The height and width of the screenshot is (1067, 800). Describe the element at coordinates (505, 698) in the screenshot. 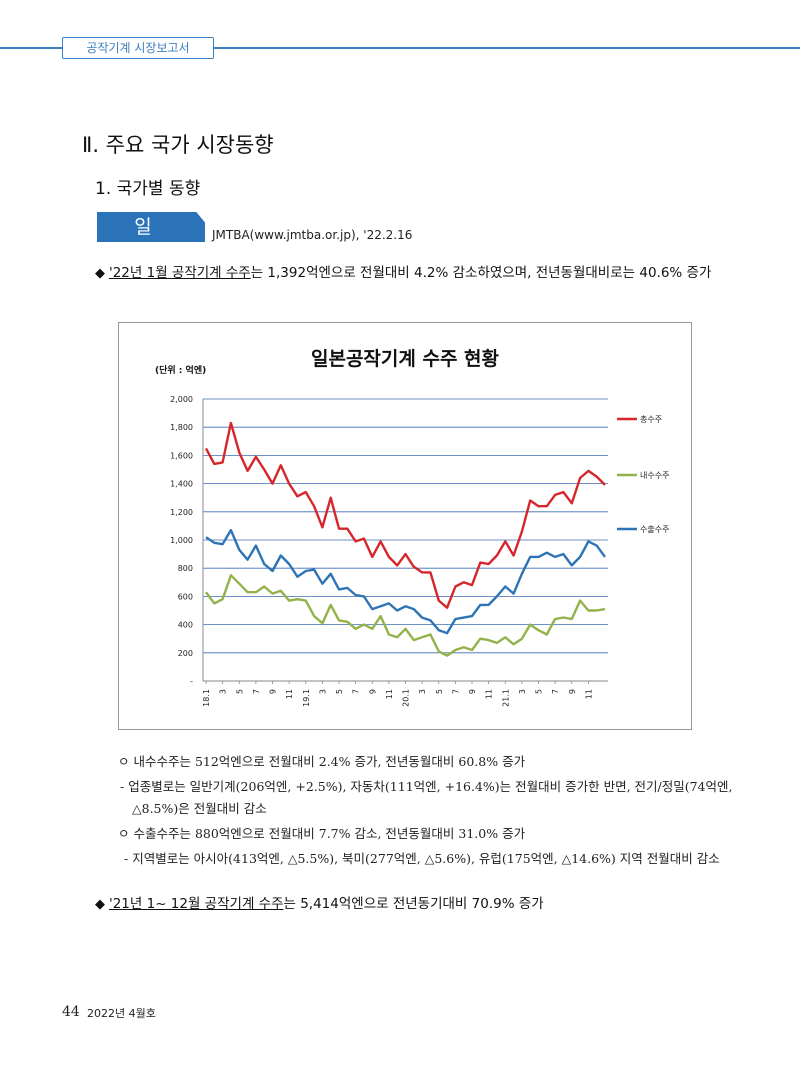

I see `x-tick-label: 21.1` at that location.